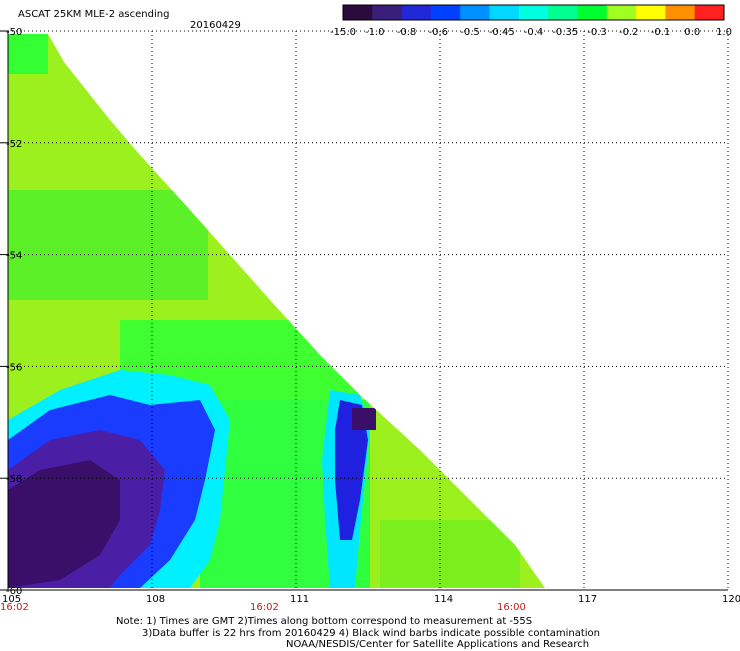  Describe the element at coordinates (14, 32) in the screenshot. I see `lat-label: -50` at that location.